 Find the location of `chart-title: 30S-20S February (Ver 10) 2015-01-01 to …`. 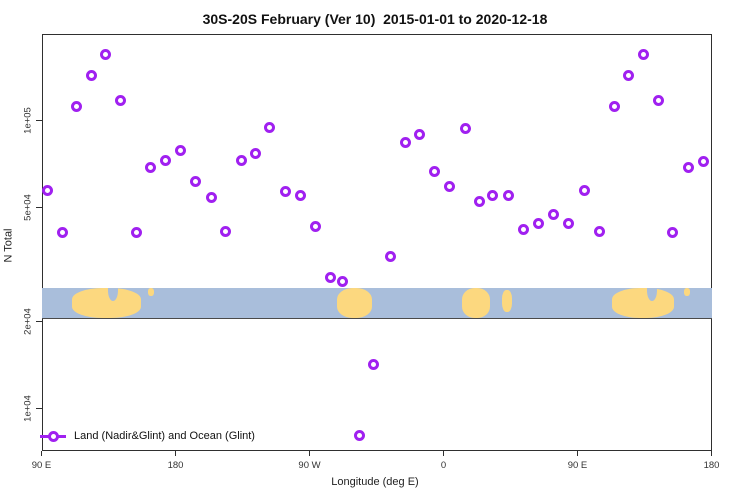

chart-title: 30S-20S February (Ver 10) 2015-01-01 to … is located at coordinates (375, 19).